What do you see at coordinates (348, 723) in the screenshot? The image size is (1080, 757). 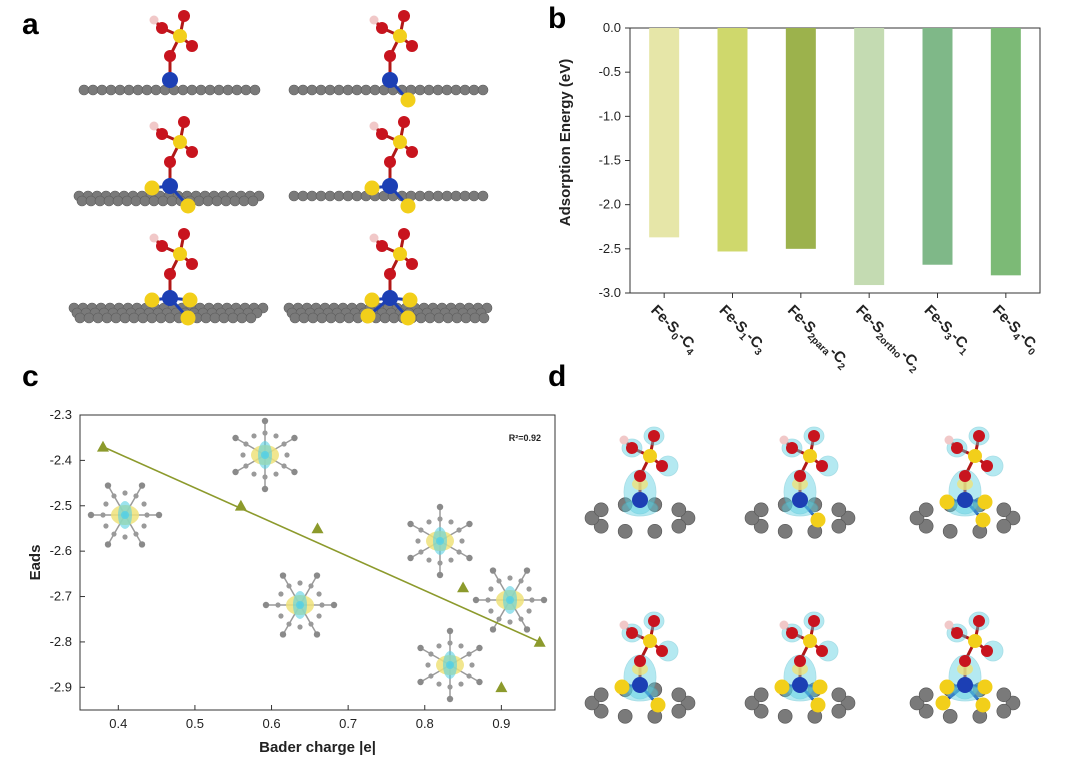 I see `x-tick-label: 0.7` at bounding box center [348, 723].